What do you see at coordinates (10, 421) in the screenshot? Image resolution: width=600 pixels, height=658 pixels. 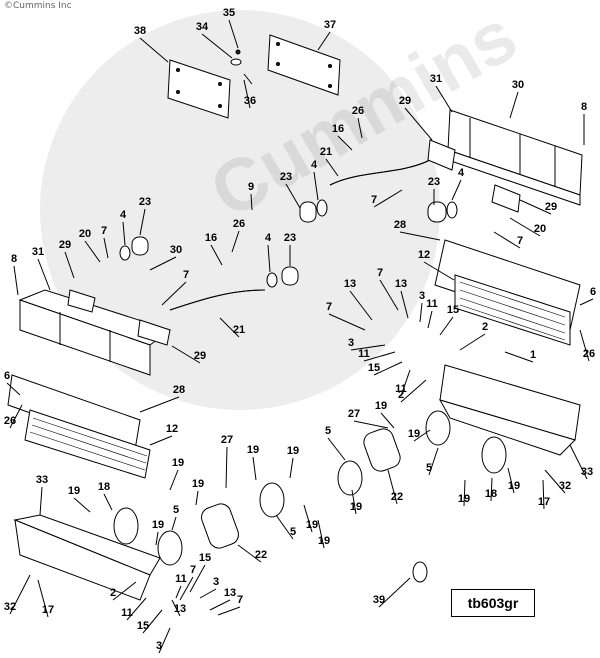 I see `callout-number: 26` at bounding box center [10, 421].